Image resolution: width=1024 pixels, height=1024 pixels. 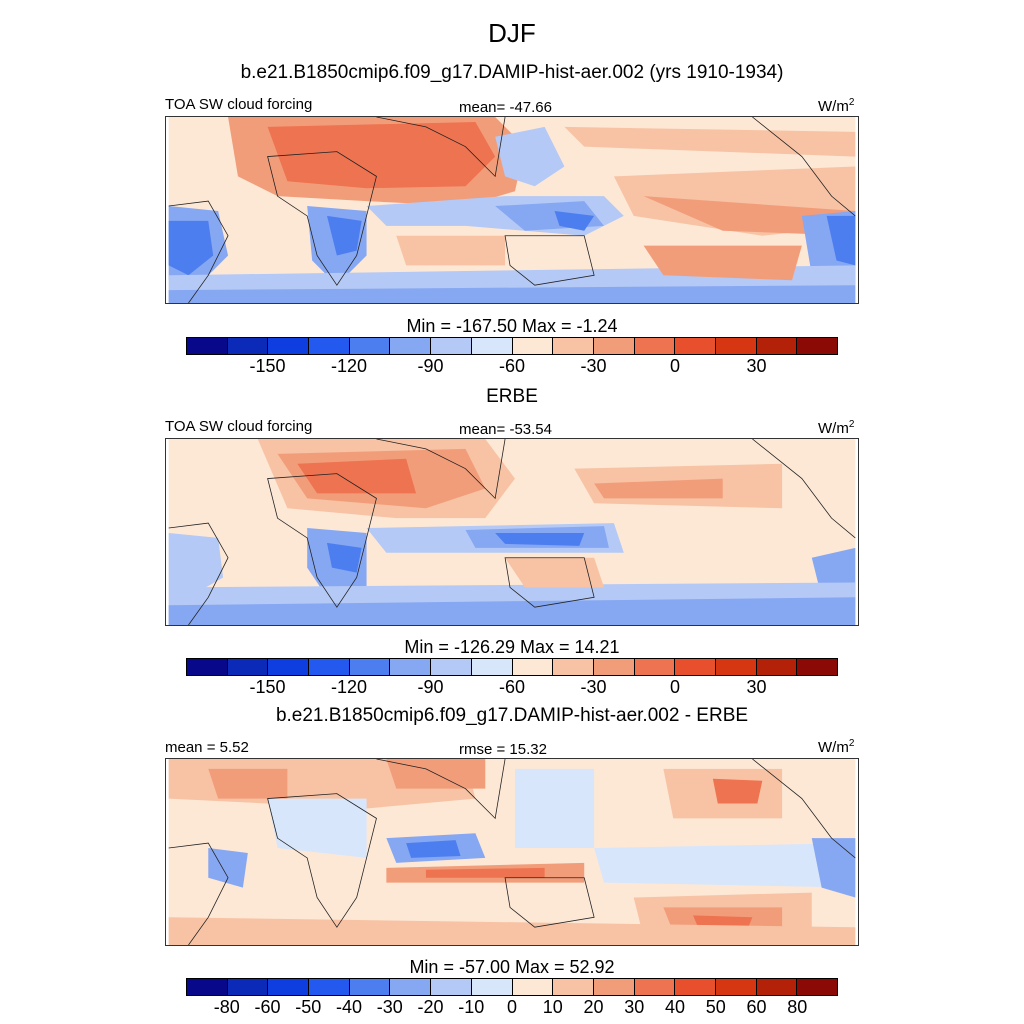 I want to click on colorbar-tick-label: -40, so click(x=349, y=1007).